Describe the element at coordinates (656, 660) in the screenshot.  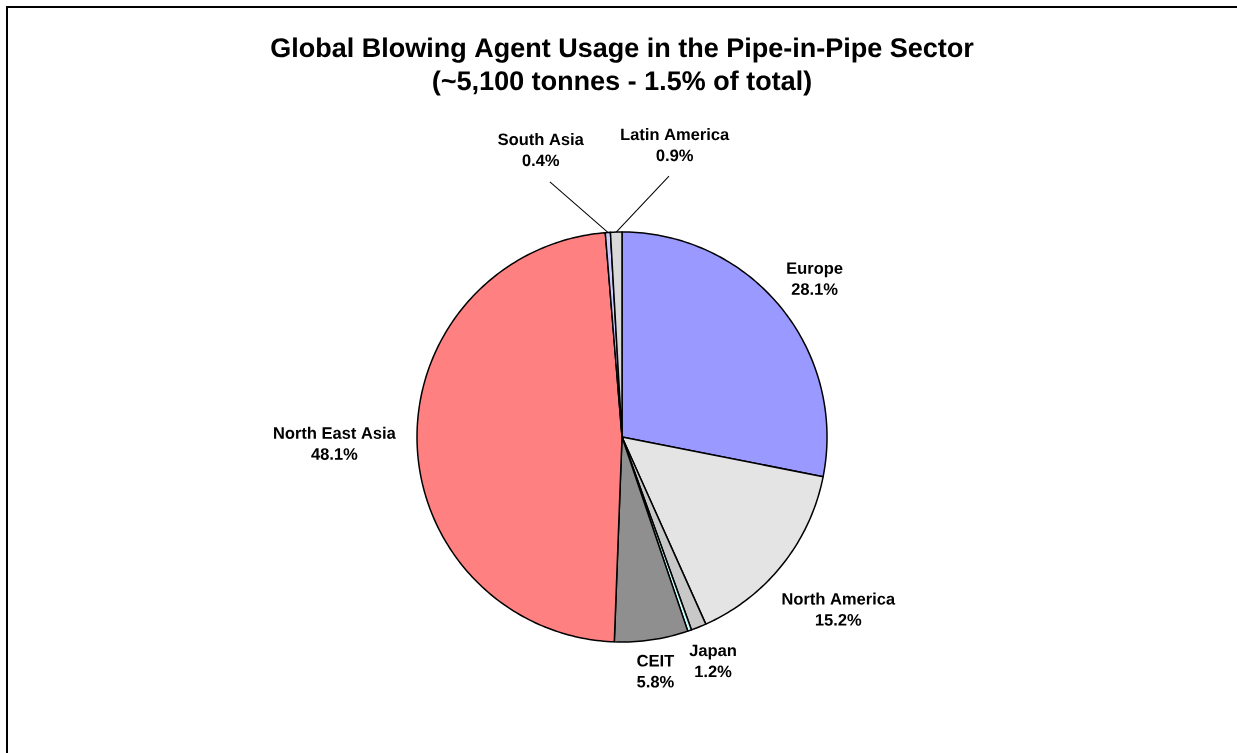
I see `slice-label: CEIT` at that location.